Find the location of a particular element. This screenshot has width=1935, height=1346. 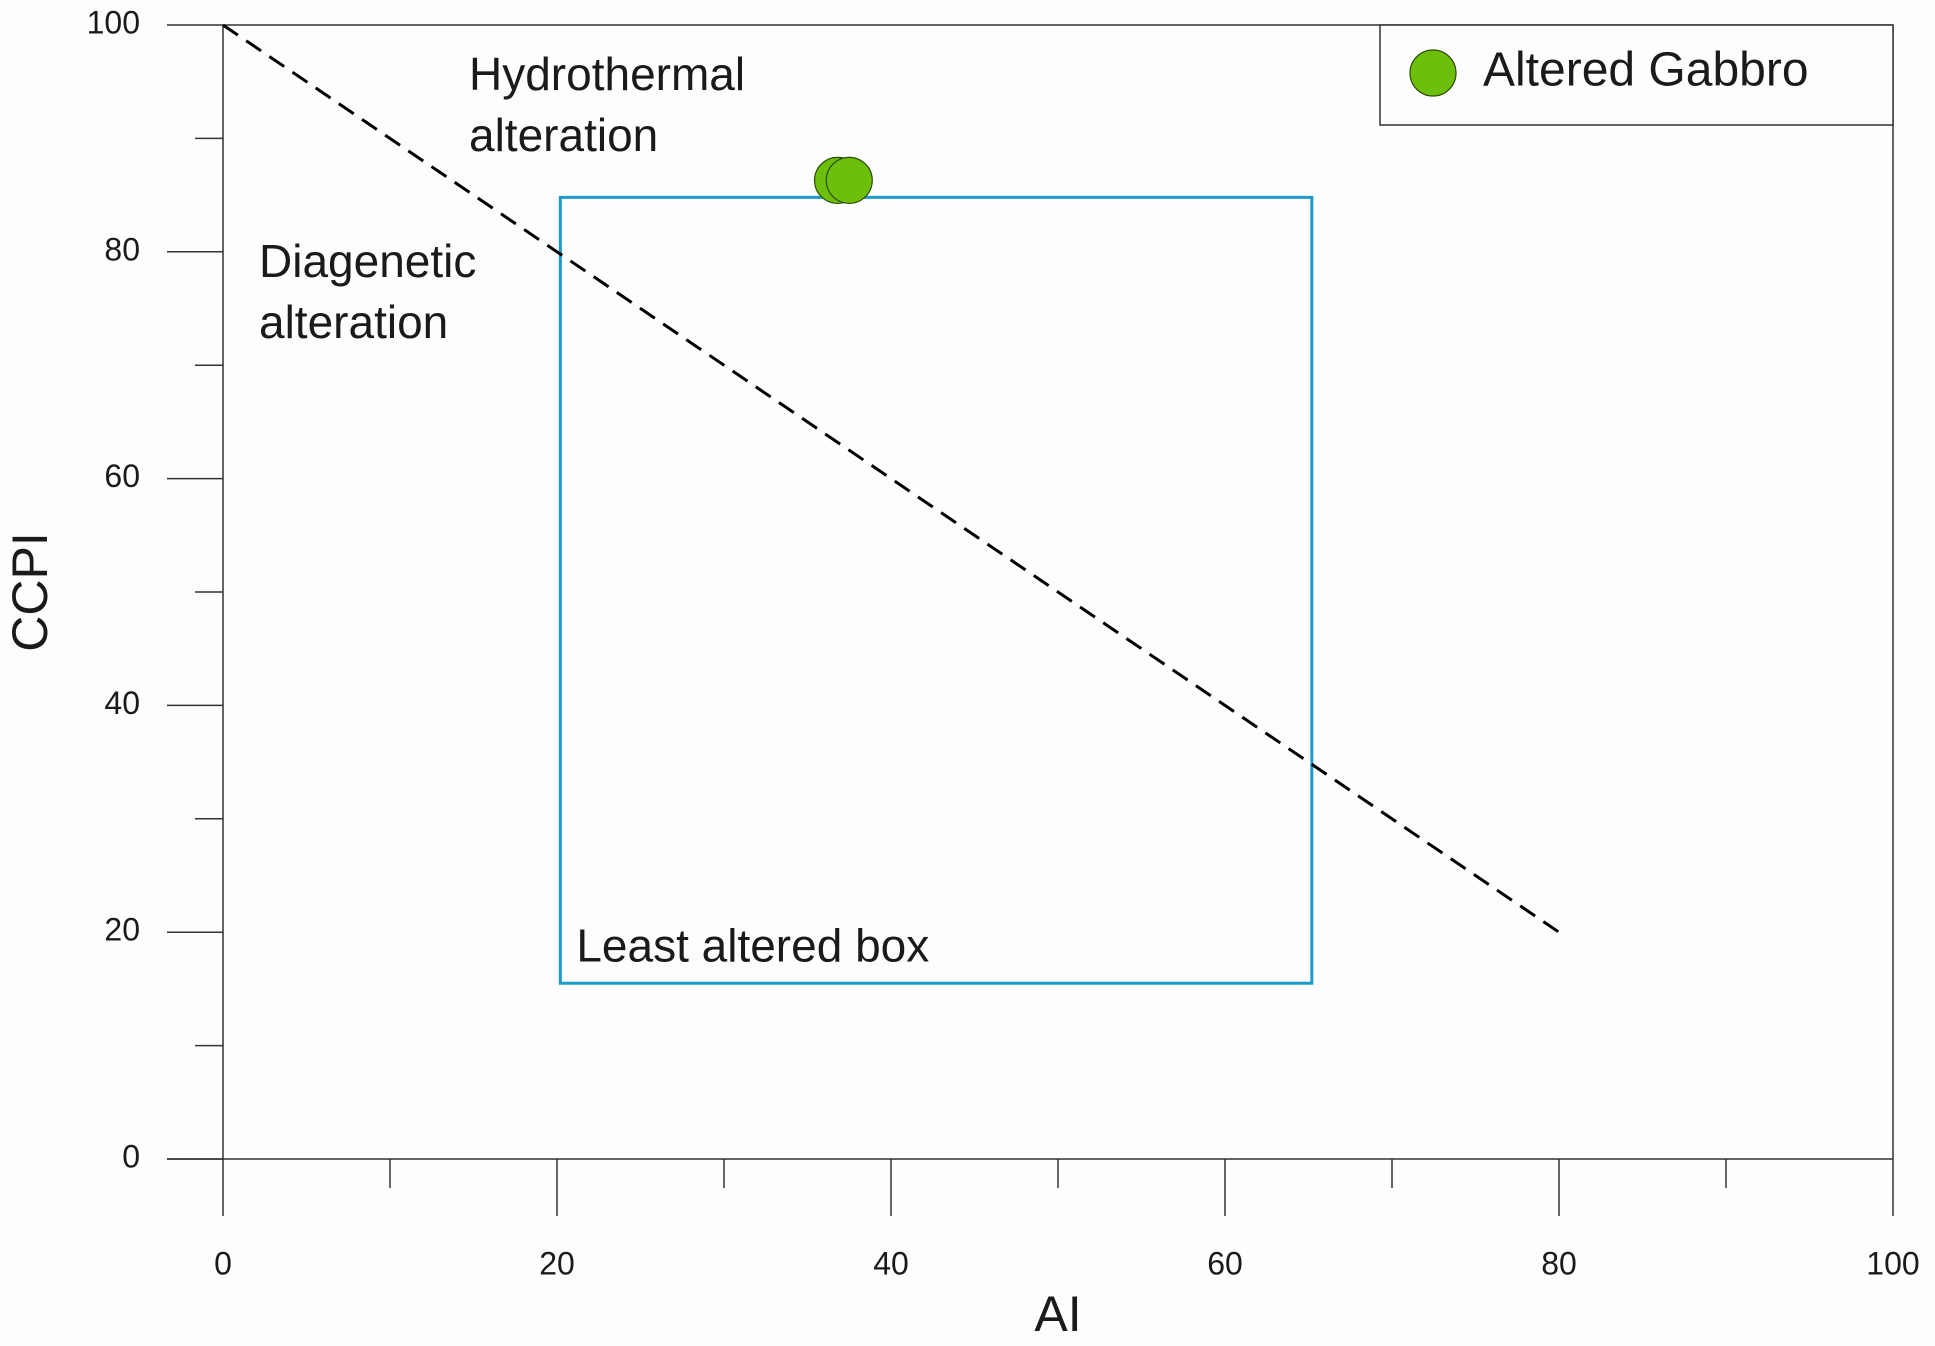

y-tick-label: 60 is located at coordinates (122, 476).